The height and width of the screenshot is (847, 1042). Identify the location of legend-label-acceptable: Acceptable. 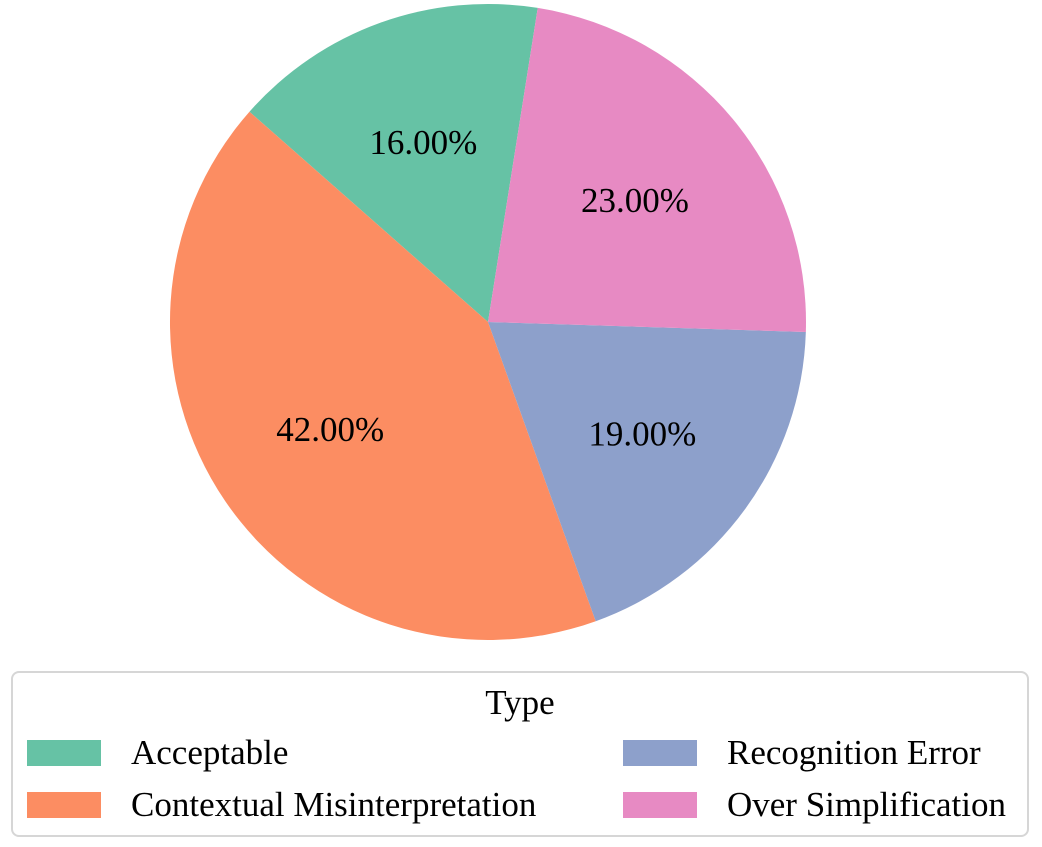
(210, 752).